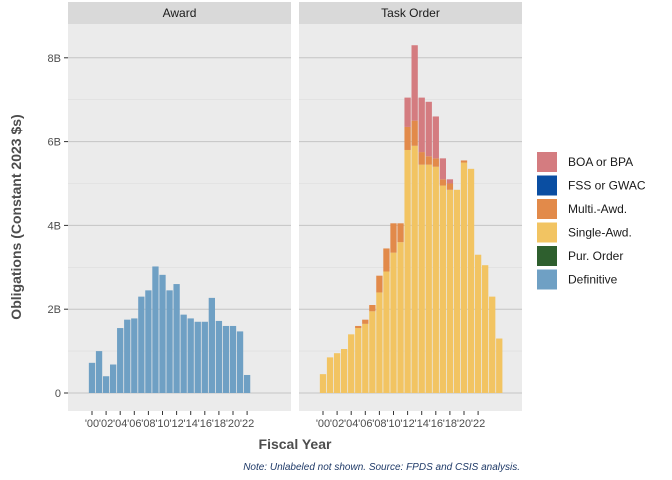 Image resolution: width=672 pixels, height=480 pixels. Describe the element at coordinates (233, 424) in the screenshot. I see `x-tick-label: '20` at that location.